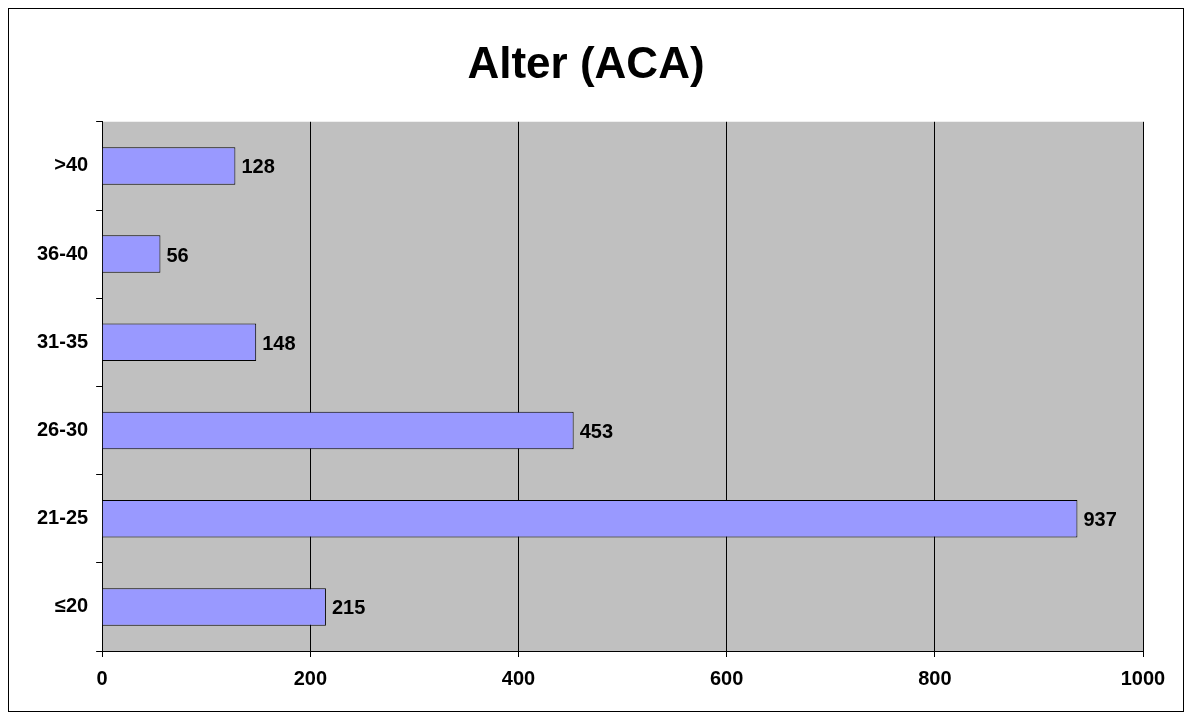 This screenshot has width=1192, height=720. I want to click on x-tick-label: 600, so click(726, 677).